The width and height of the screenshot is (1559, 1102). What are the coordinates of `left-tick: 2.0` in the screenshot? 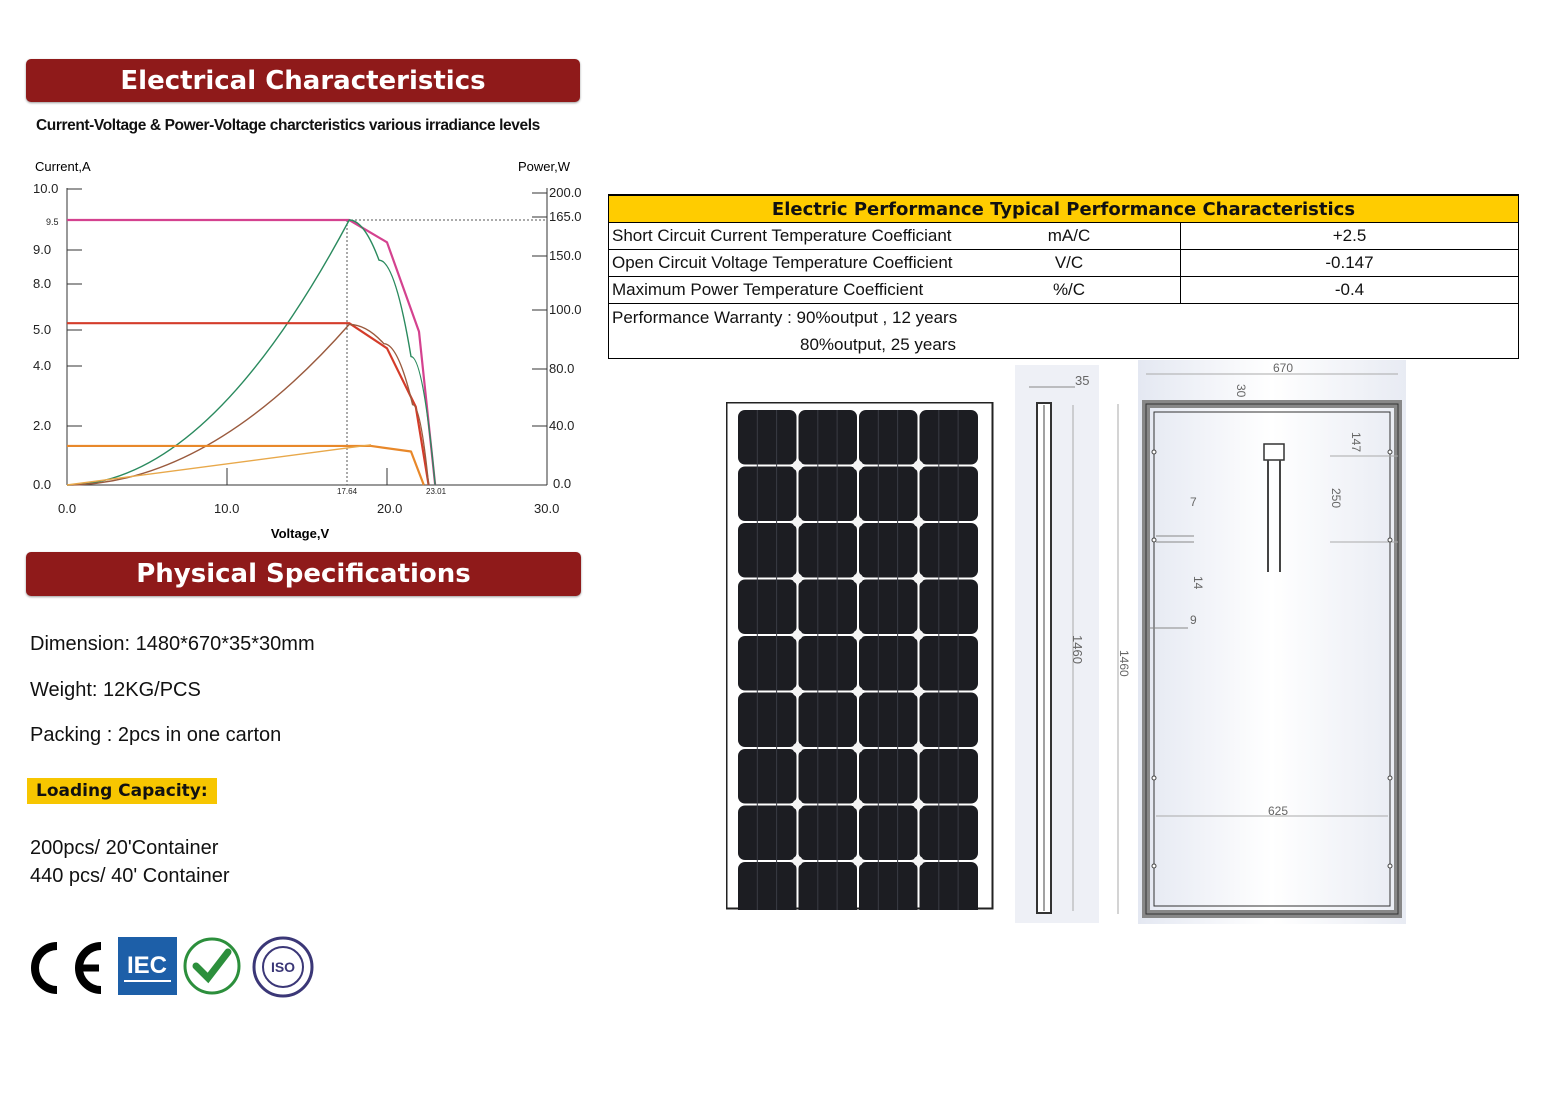 It's located at (42, 425).